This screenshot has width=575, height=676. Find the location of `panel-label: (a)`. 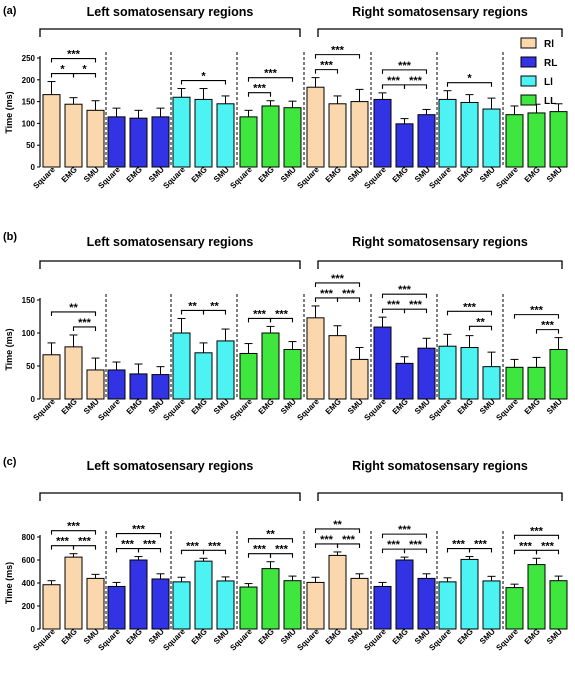

panel-label: (a) is located at coordinates (10, 11).